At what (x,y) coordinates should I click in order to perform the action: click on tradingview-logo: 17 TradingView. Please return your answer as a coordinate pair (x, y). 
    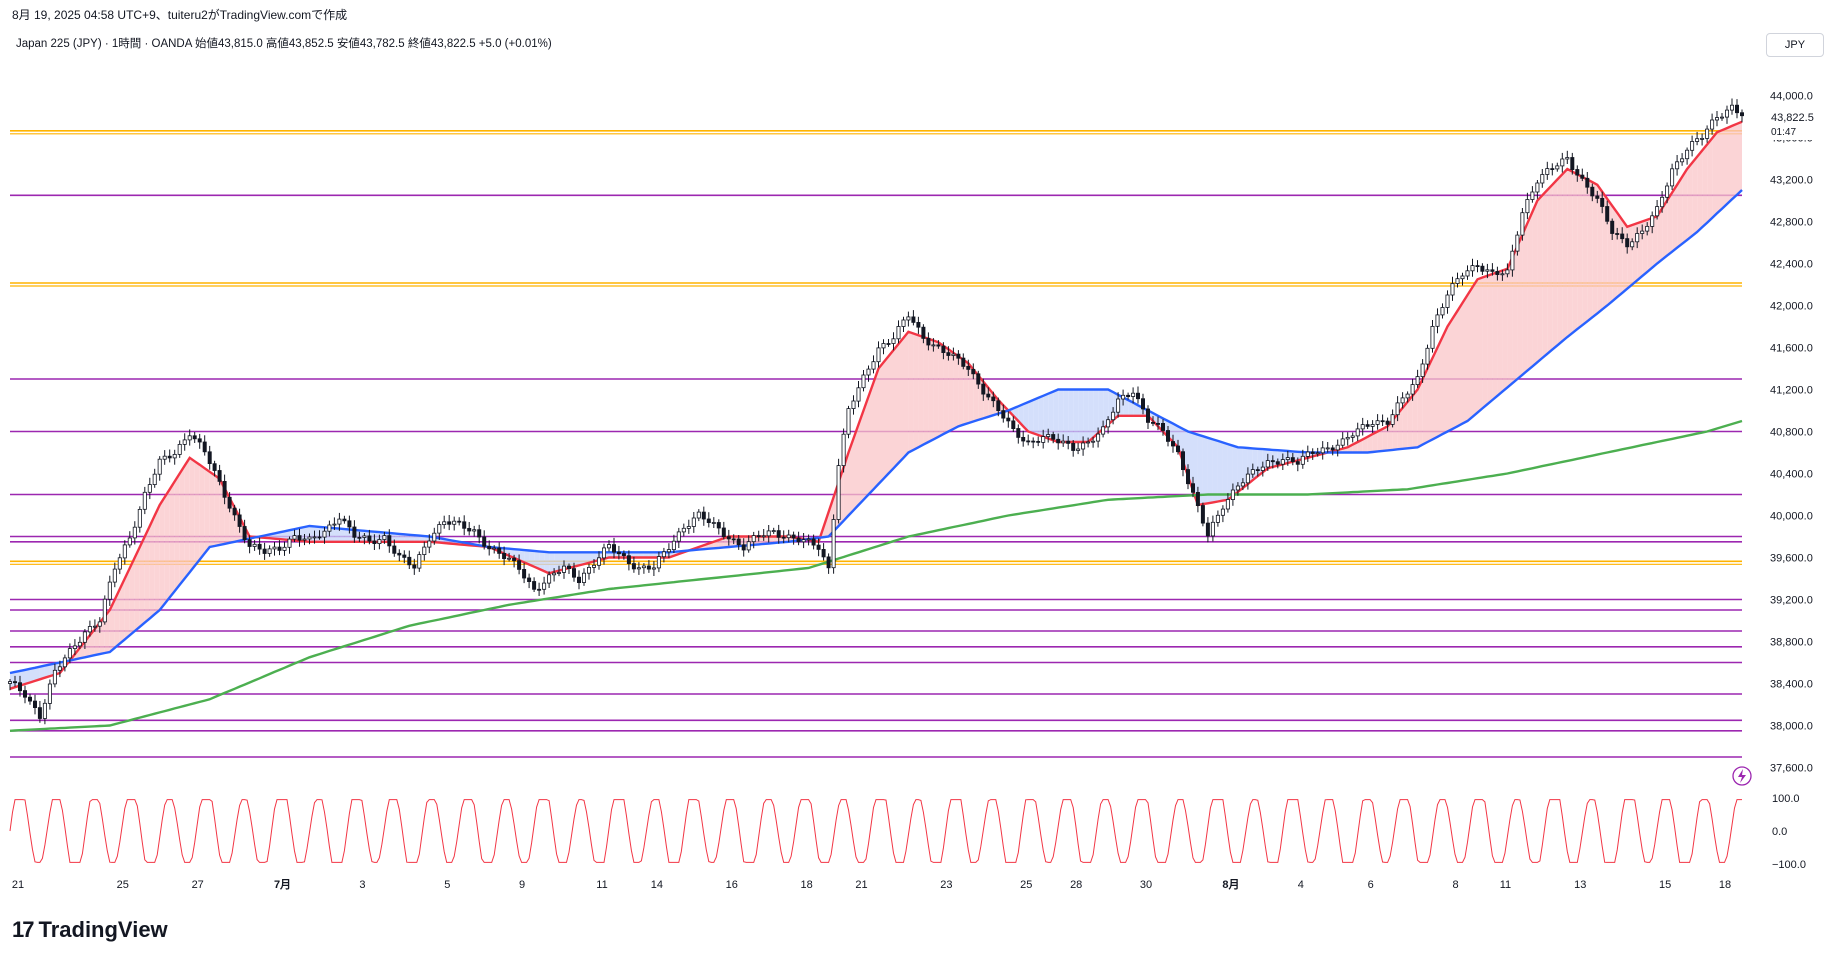
    Looking at the image, I should click on (90, 930).